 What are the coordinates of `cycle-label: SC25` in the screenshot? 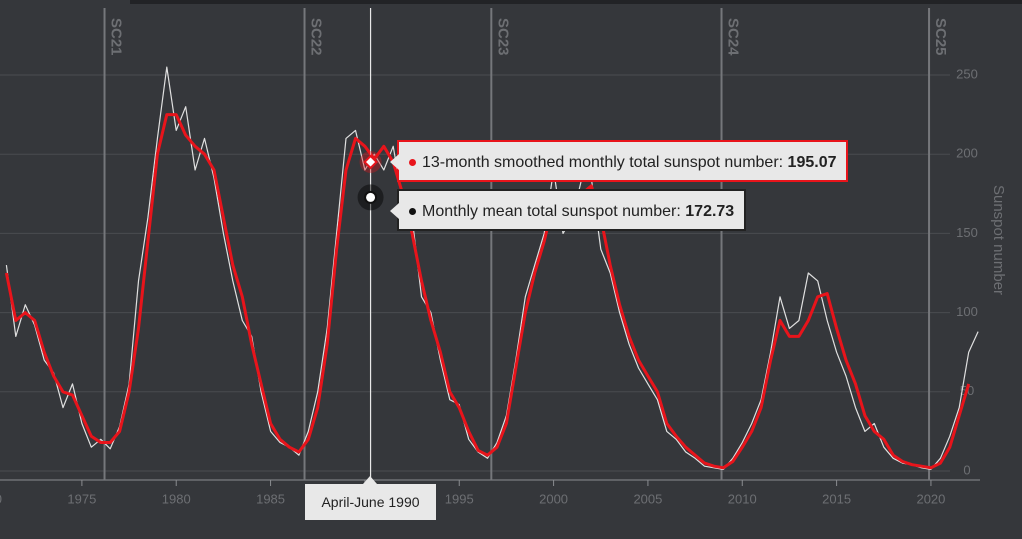 It's located at (940, 37).